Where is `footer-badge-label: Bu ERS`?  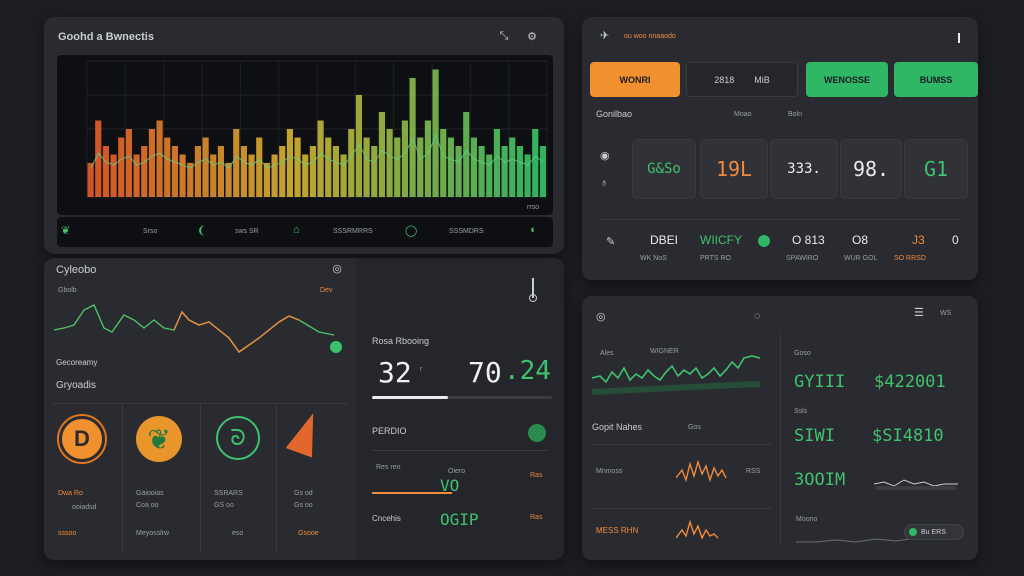 footer-badge-label: Bu ERS is located at coordinates (933, 532).